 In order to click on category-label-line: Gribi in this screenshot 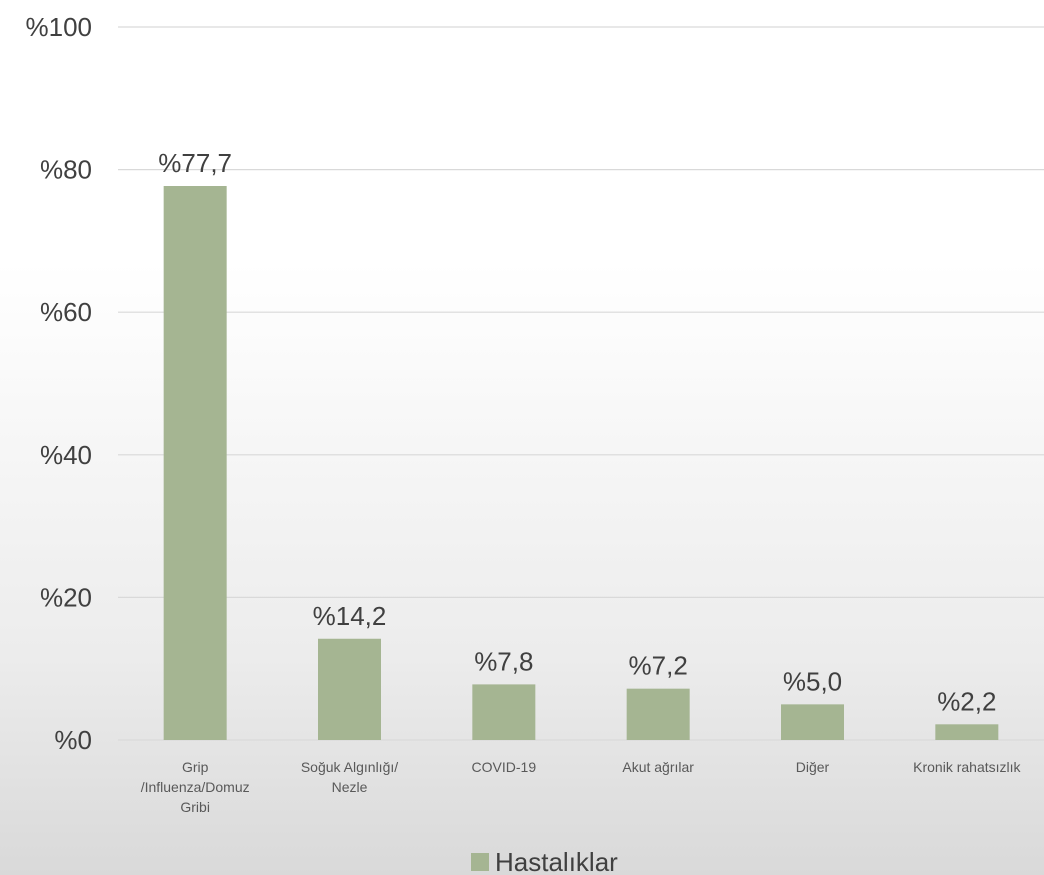, I will do `click(195, 807)`.